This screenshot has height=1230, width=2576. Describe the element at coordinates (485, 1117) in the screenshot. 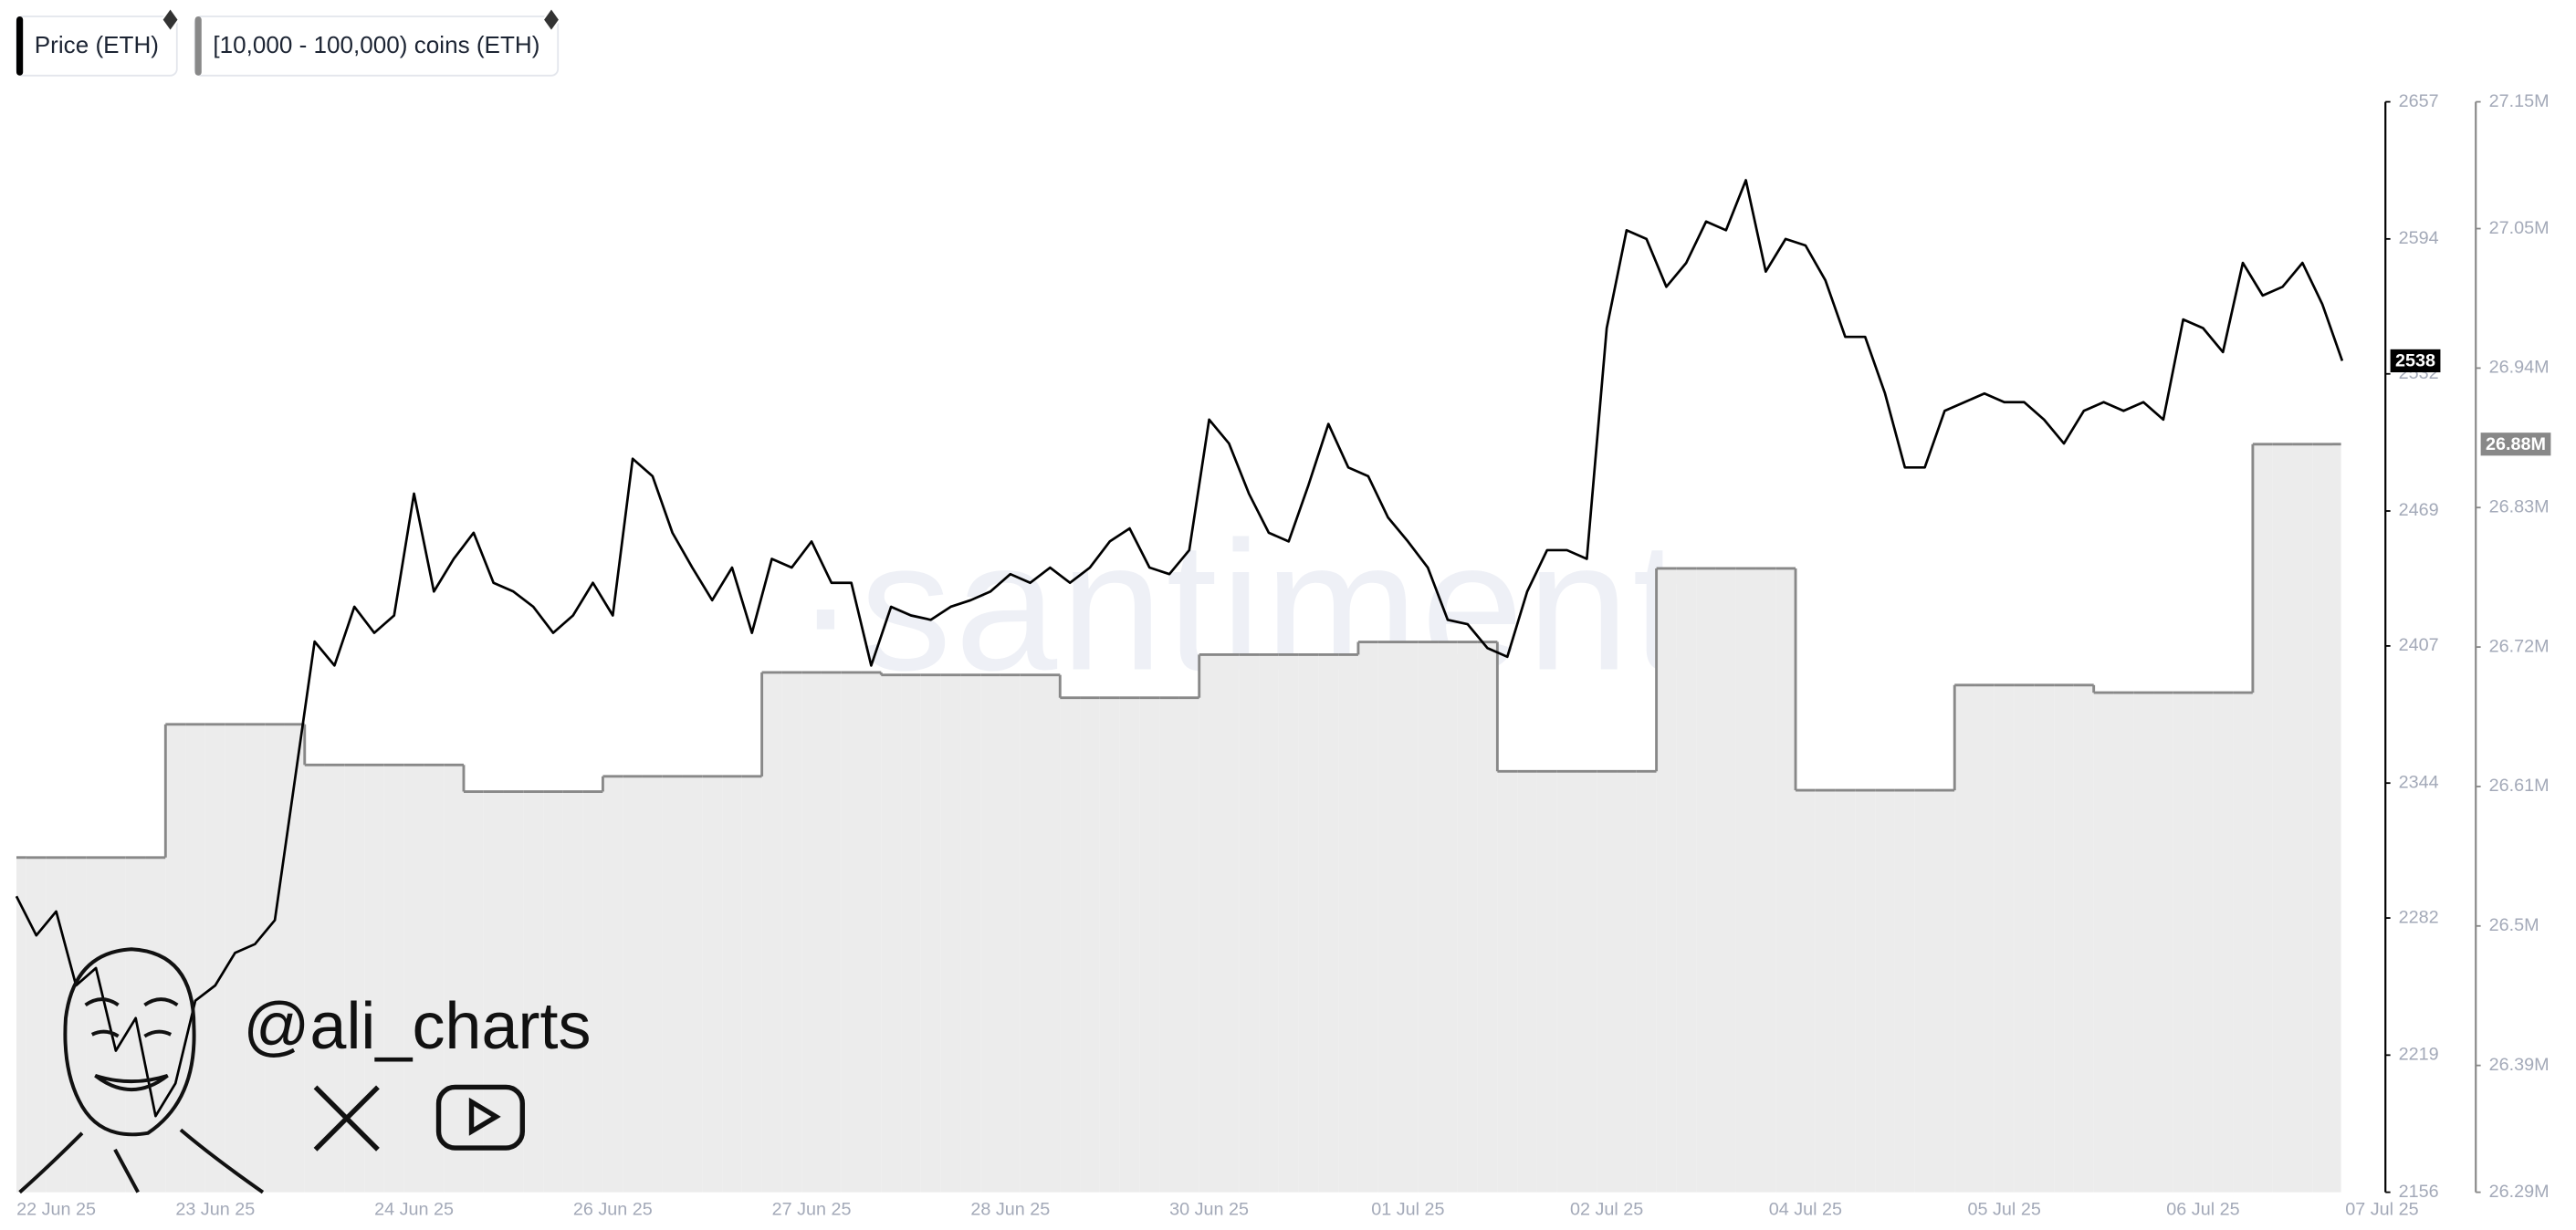

I see `youtube-play` at that location.